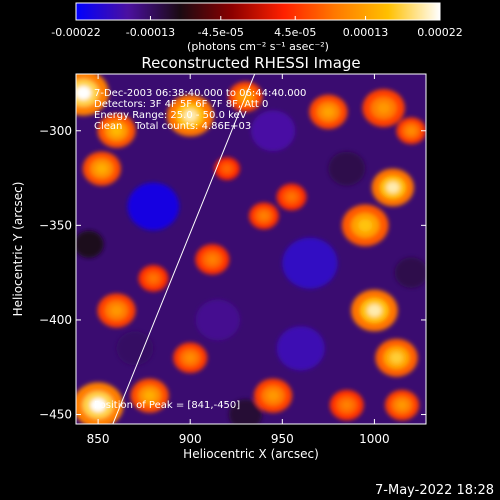 Image resolution: width=500 pixels, height=500 pixels. I want to click on x-tick-label: 900, so click(190, 439).